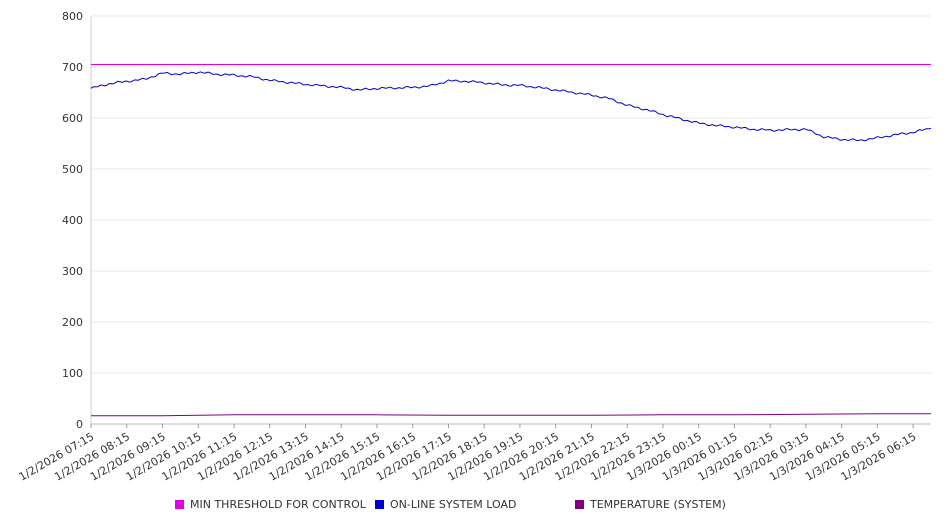 This screenshot has height=526, width=946. I want to click on y-tick-label: 0, so click(79, 424).